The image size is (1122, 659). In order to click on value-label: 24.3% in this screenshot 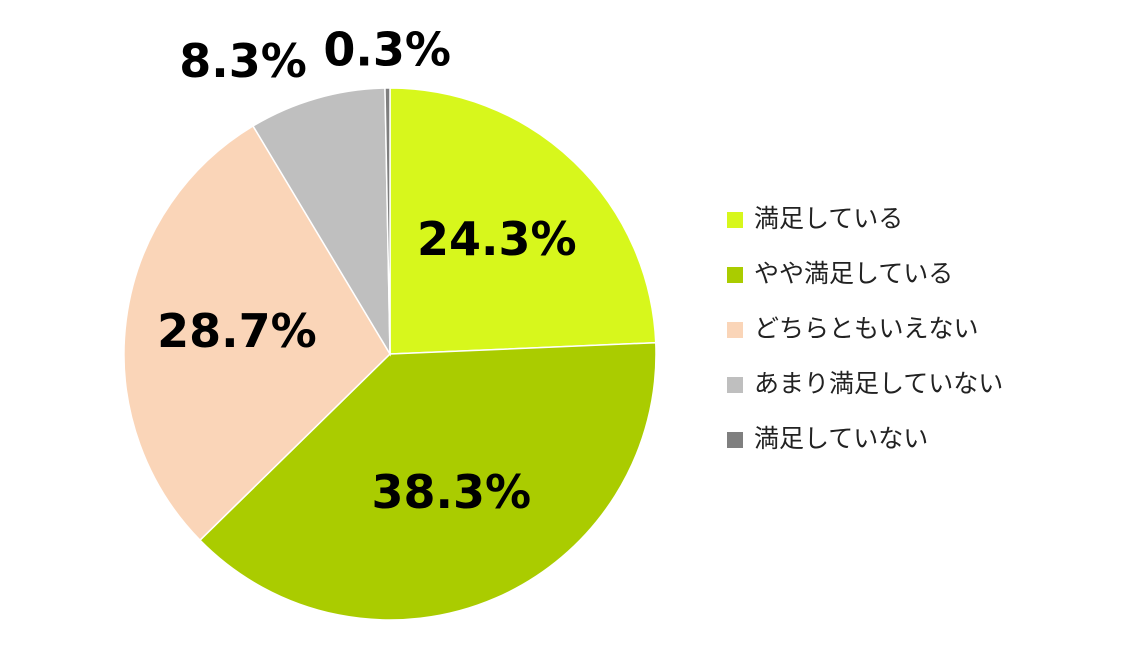, I will do `click(497, 239)`.